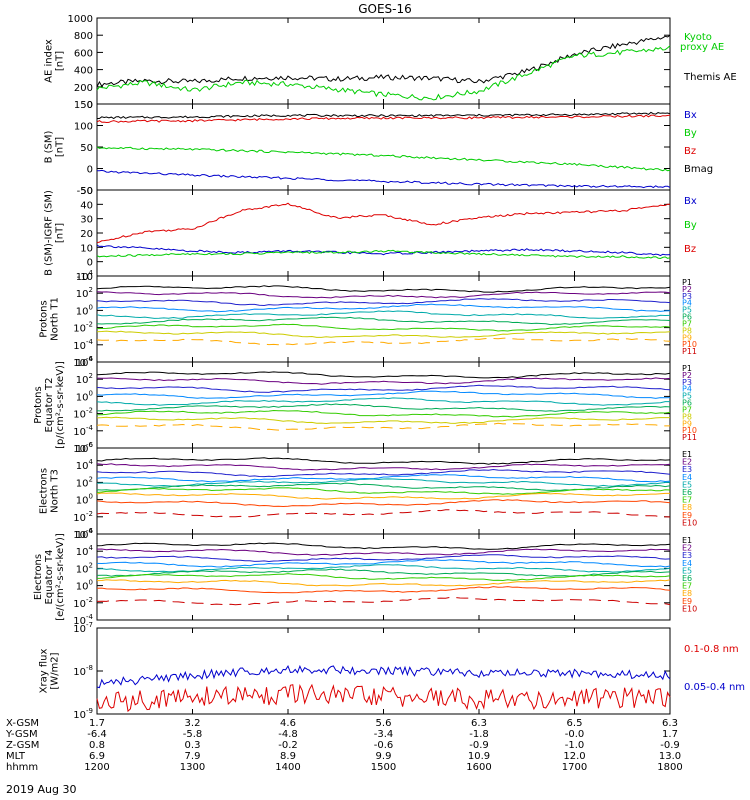  I want to click on y-axis-label: ProtonsNorth T1, so click(50, 319).